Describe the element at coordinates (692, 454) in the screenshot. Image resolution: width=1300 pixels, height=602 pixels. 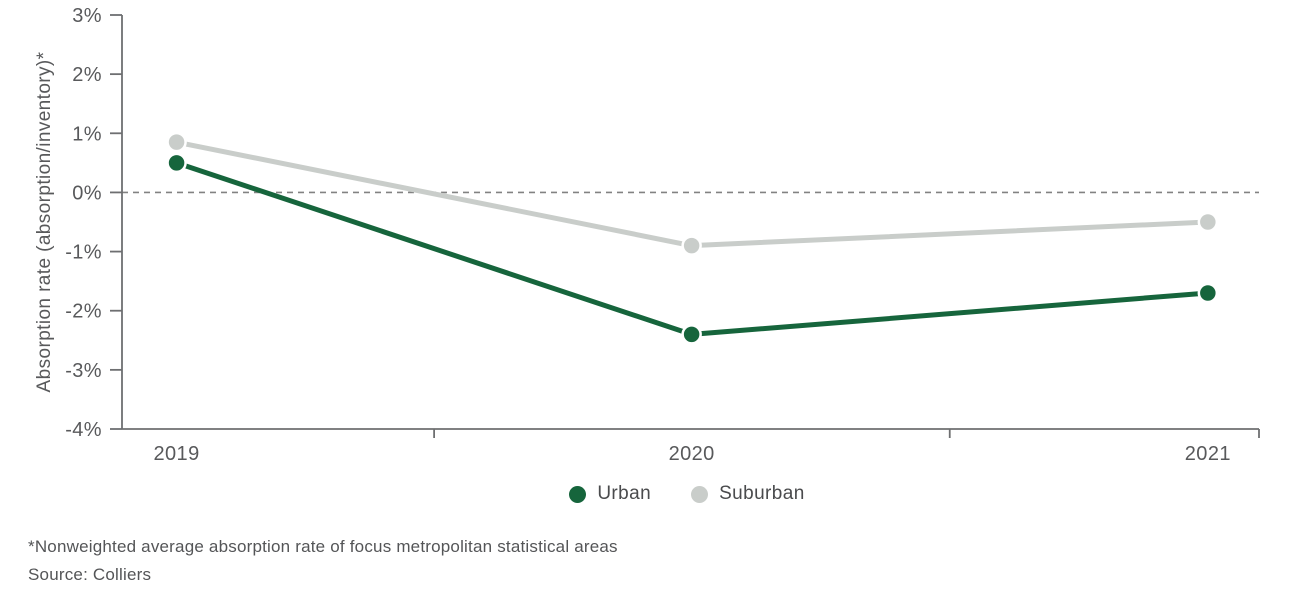
I see `x-axis-label-2020: 2020` at that location.